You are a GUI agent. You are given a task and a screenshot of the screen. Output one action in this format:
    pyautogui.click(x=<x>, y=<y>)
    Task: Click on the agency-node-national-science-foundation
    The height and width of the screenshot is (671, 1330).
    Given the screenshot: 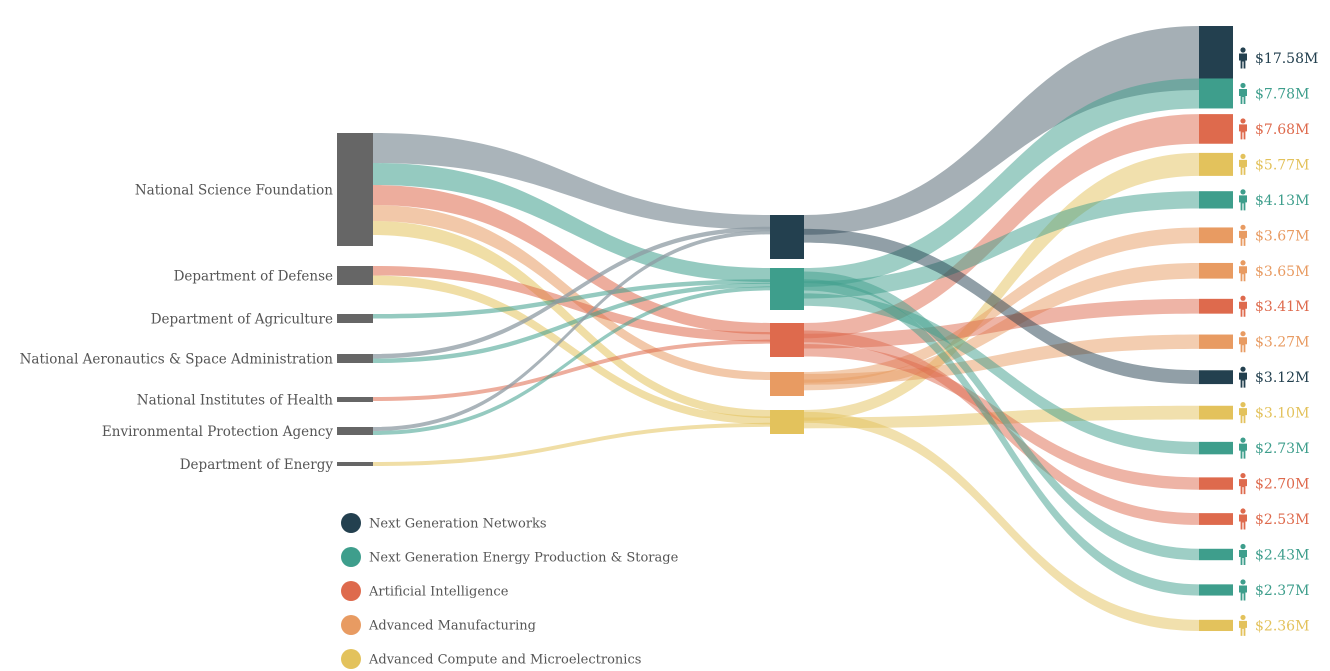 What is the action you would take?
    pyautogui.click(x=355, y=189)
    